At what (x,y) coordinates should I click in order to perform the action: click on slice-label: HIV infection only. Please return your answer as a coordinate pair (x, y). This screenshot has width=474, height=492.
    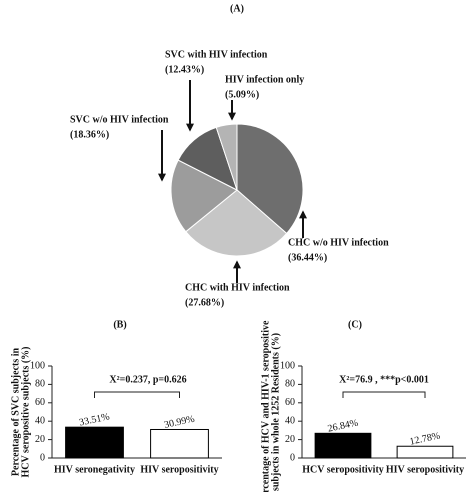
    Looking at the image, I should click on (264, 79).